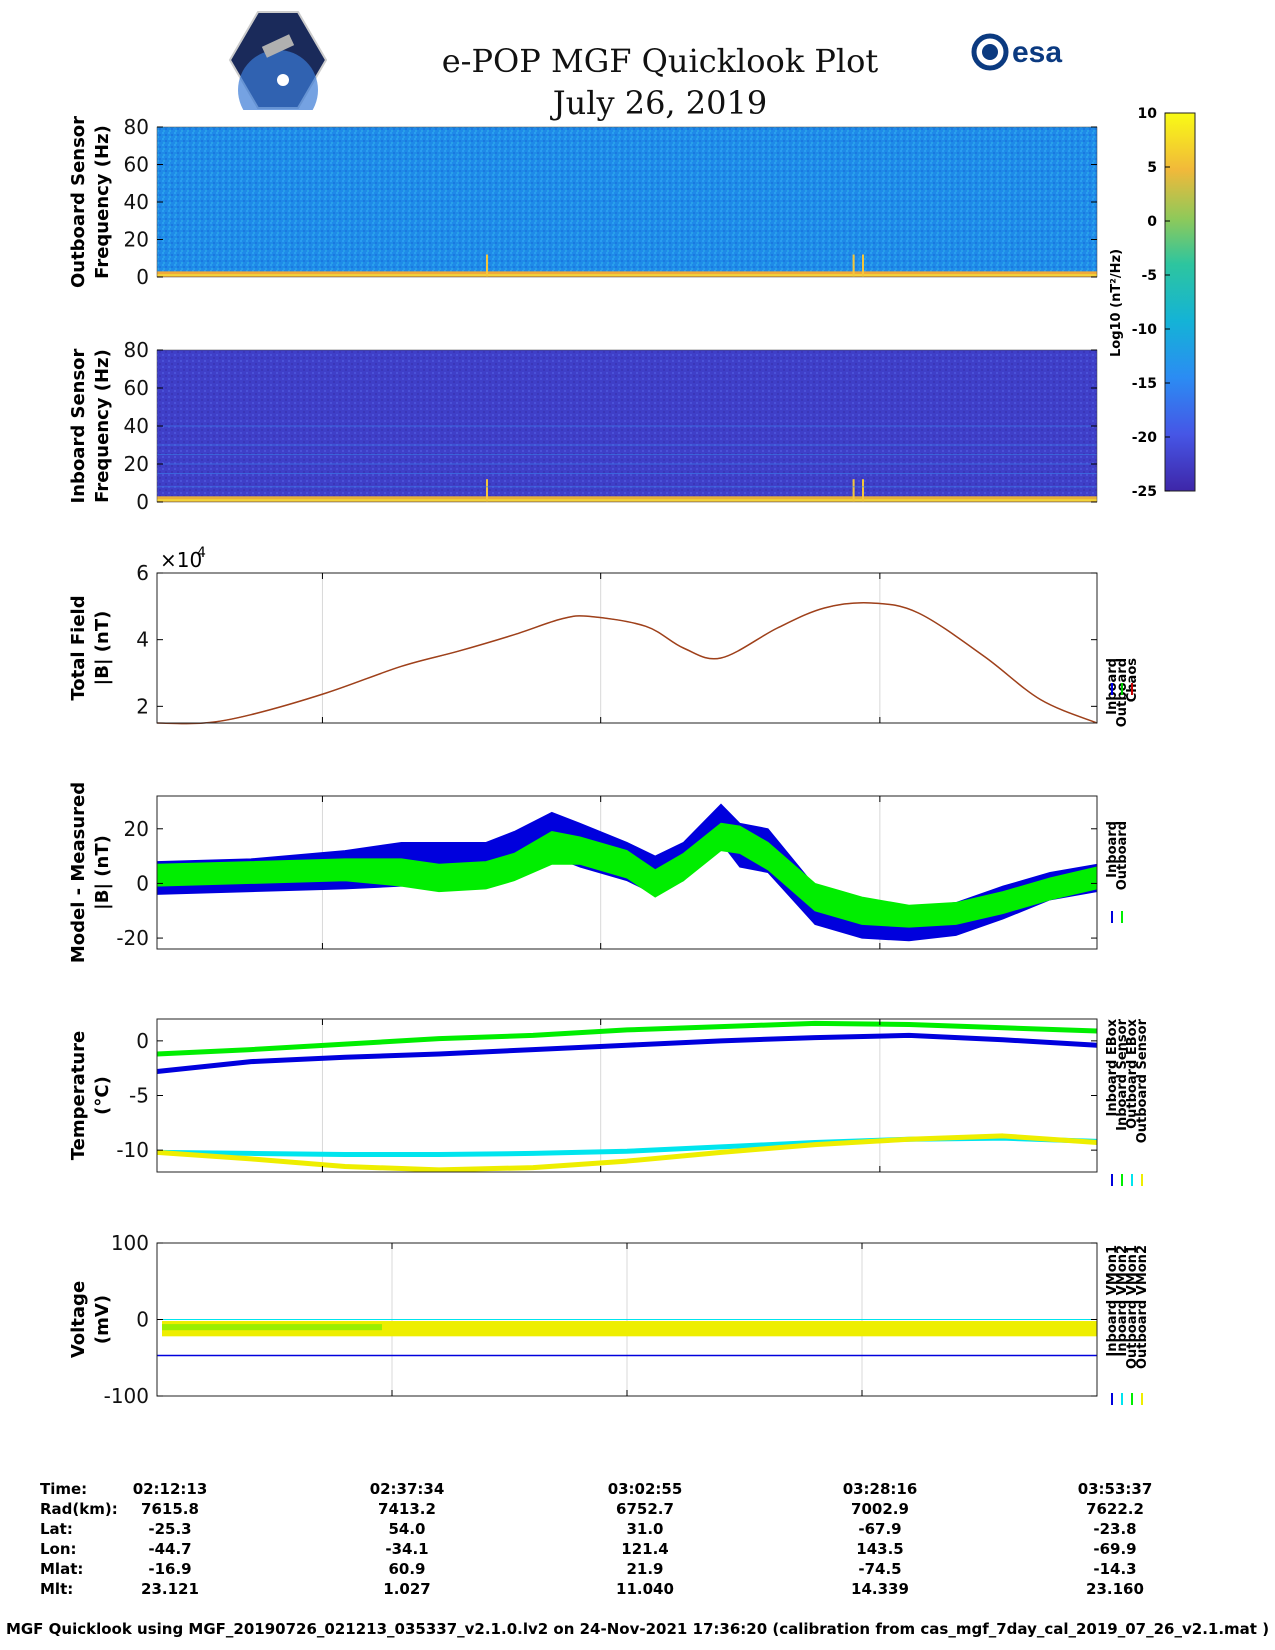  I want to click on temperature-ytick-label: -5, so click(139, 1096).